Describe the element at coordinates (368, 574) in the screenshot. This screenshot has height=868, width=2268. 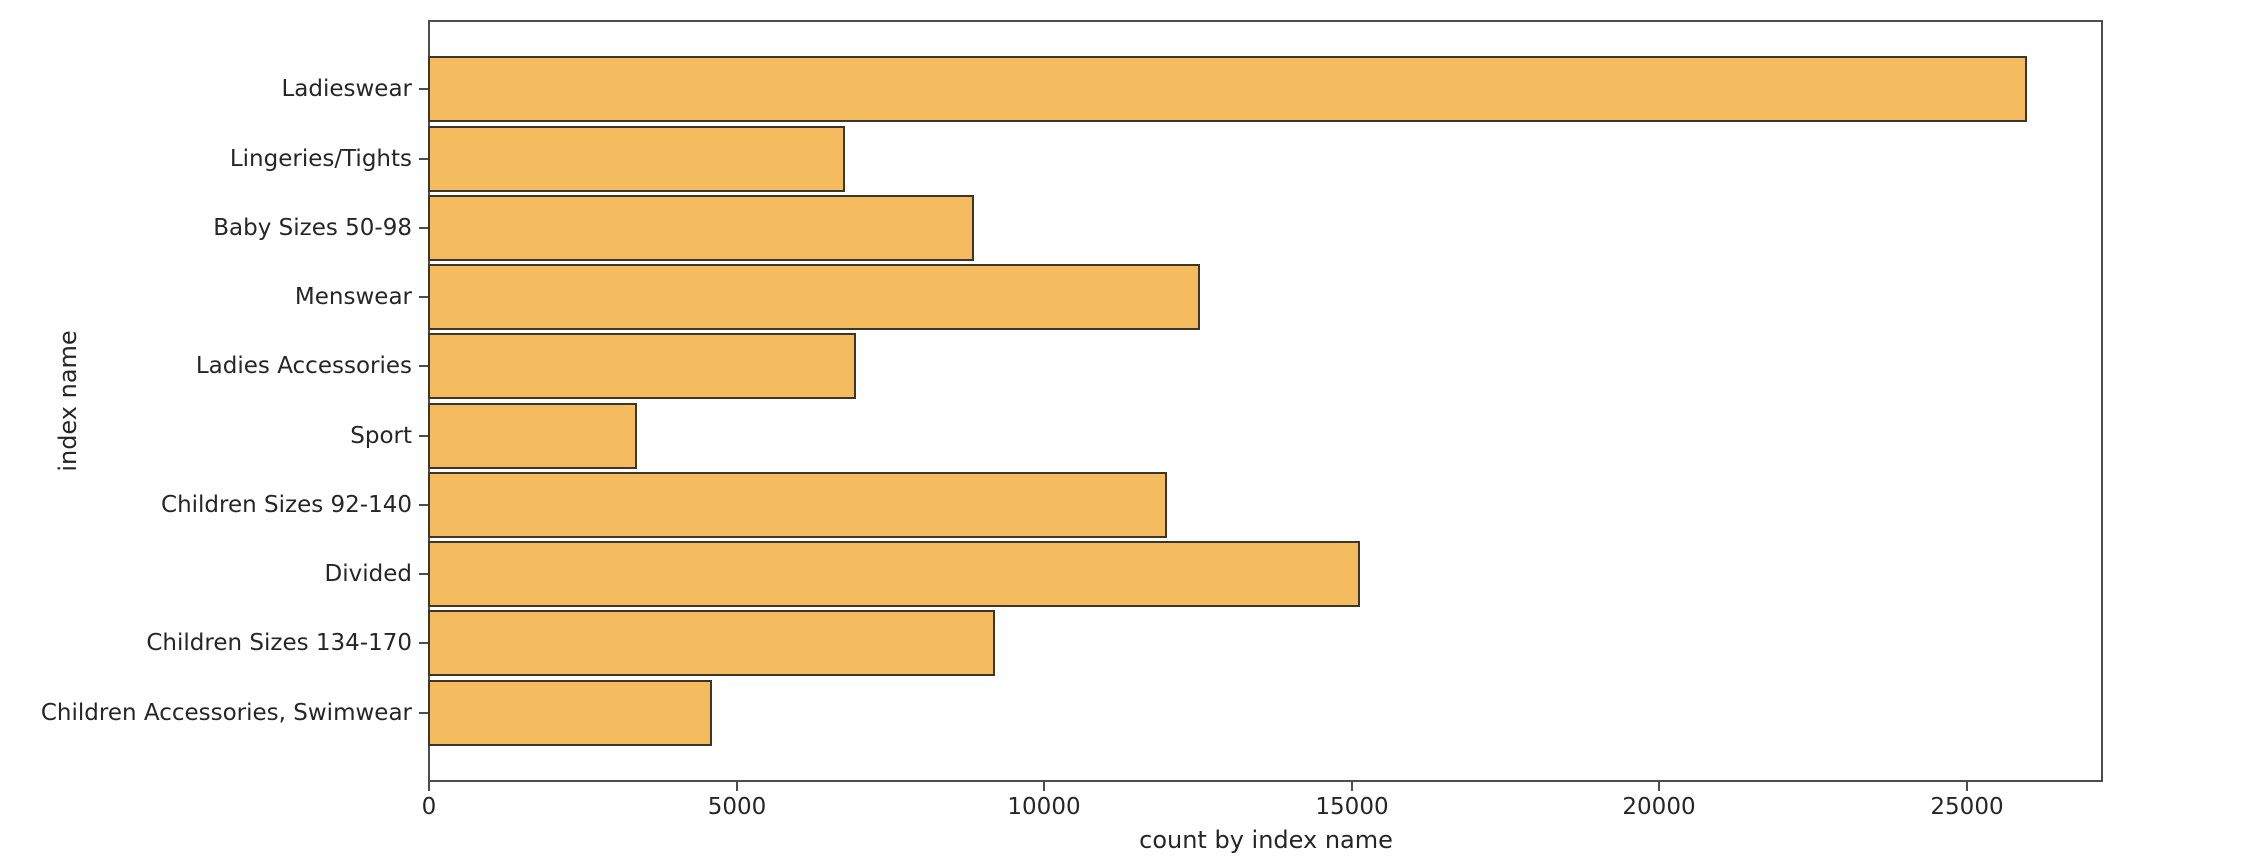
I see `y-tick-label: Divided` at that location.